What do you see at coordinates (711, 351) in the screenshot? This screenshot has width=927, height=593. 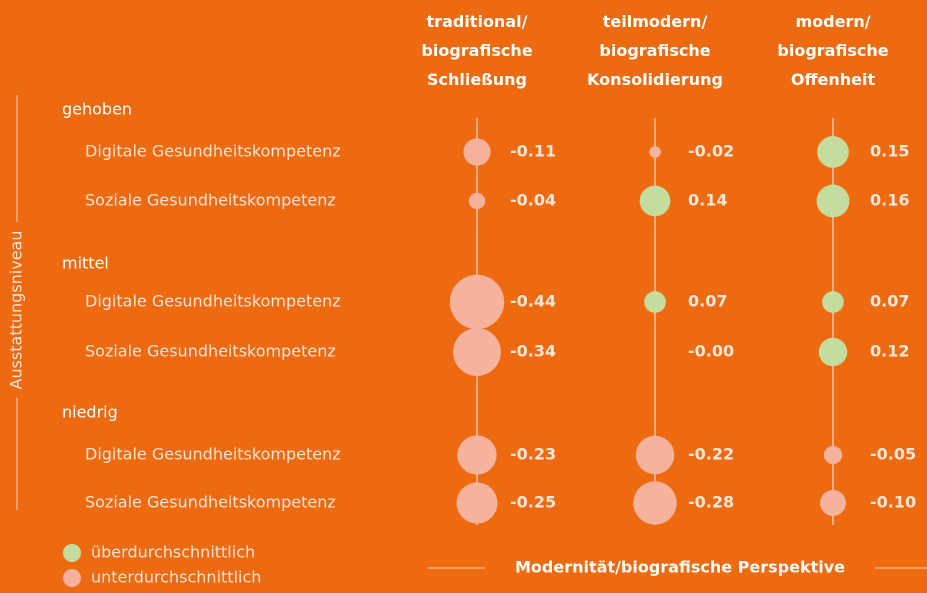 I see `value-label: -0.00` at bounding box center [711, 351].